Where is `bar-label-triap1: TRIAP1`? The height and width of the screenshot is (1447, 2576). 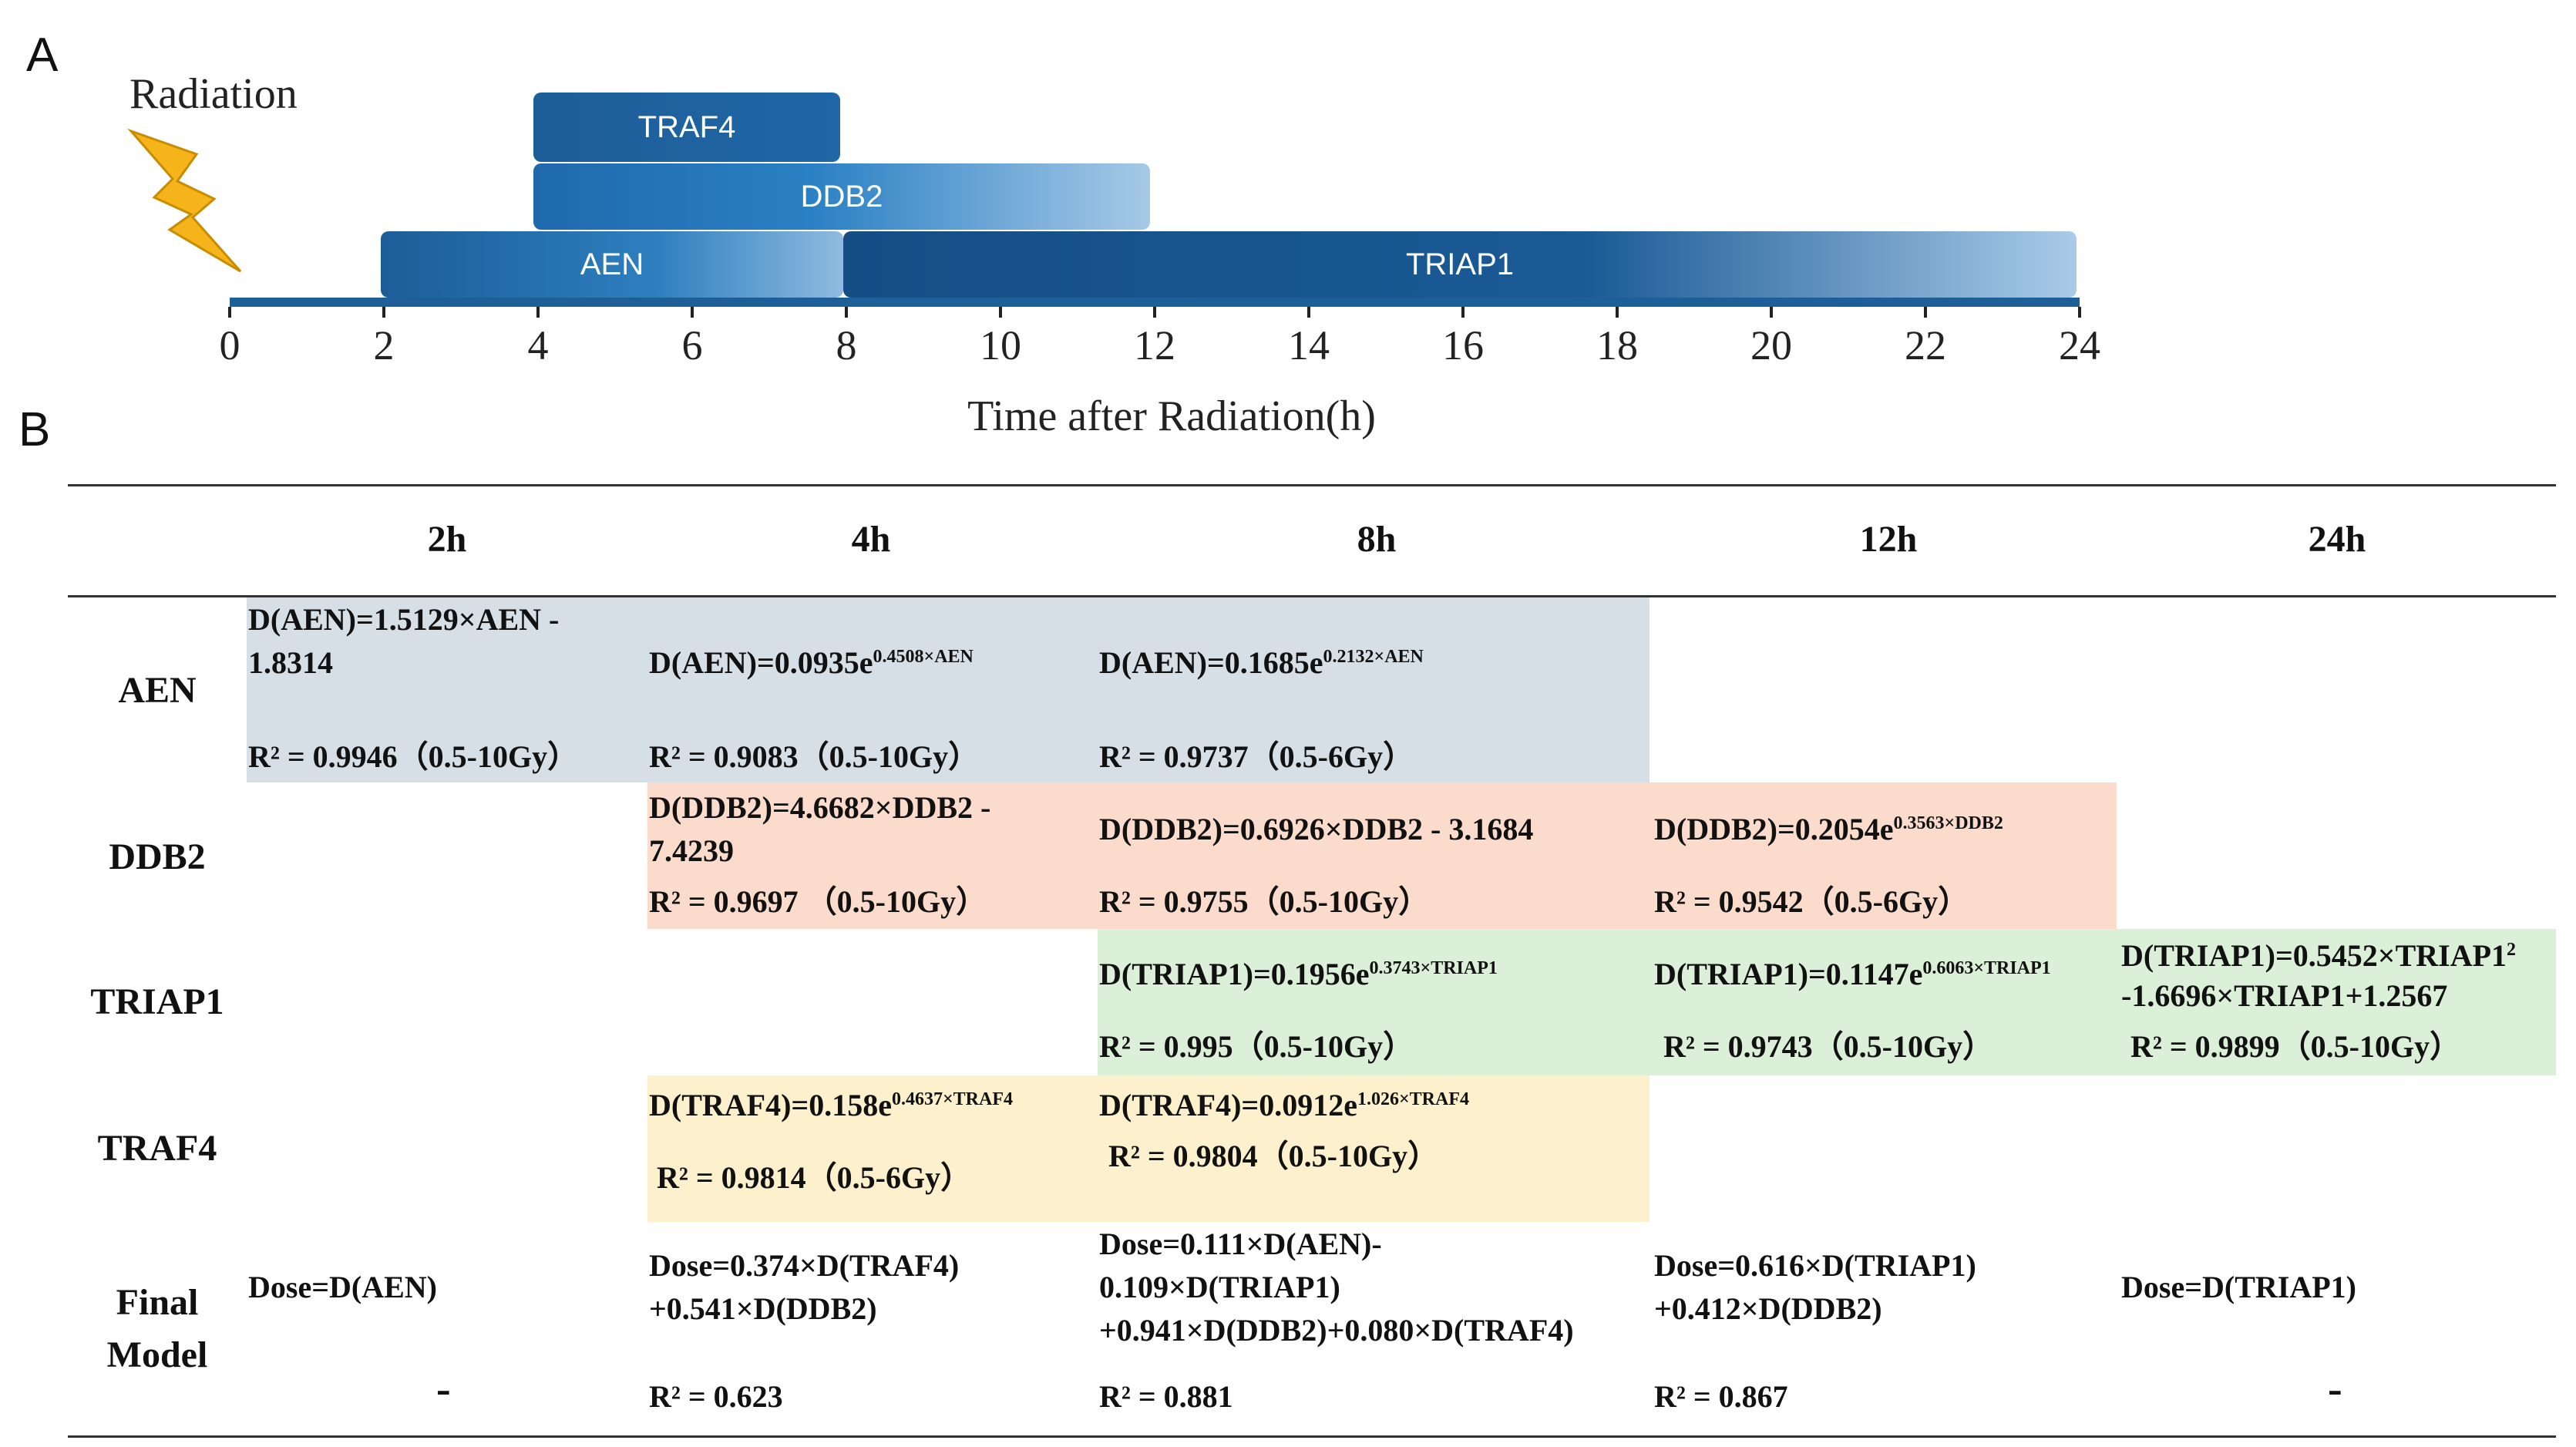 bar-label-triap1: TRIAP1 is located at coordinates (1460, 264).